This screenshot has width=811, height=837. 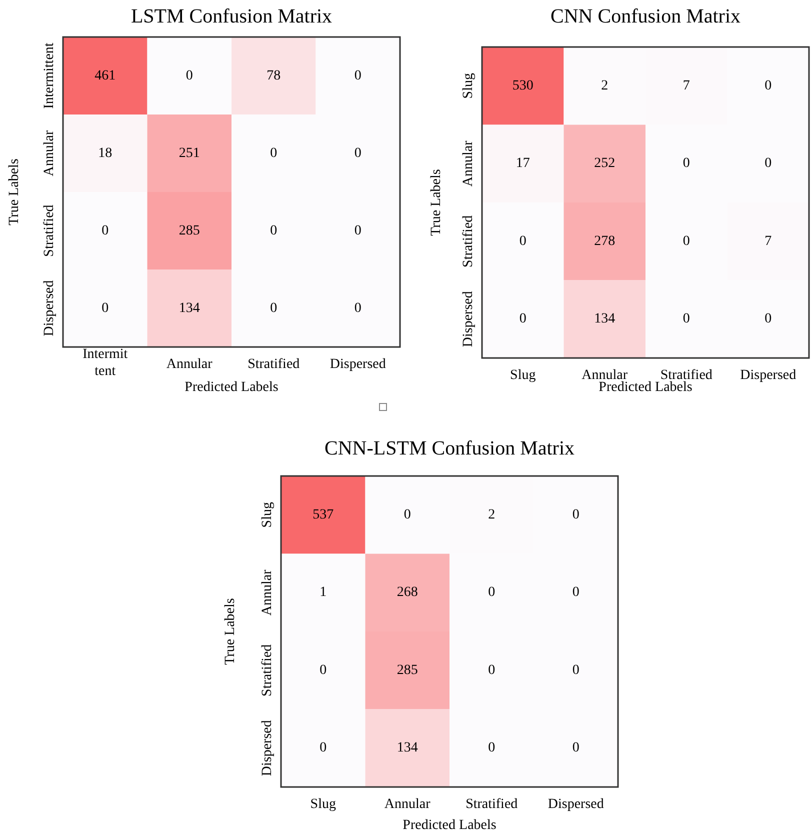 I want to click on chart-title: CNN Confusion Matrix, so click(x=645, y=17).